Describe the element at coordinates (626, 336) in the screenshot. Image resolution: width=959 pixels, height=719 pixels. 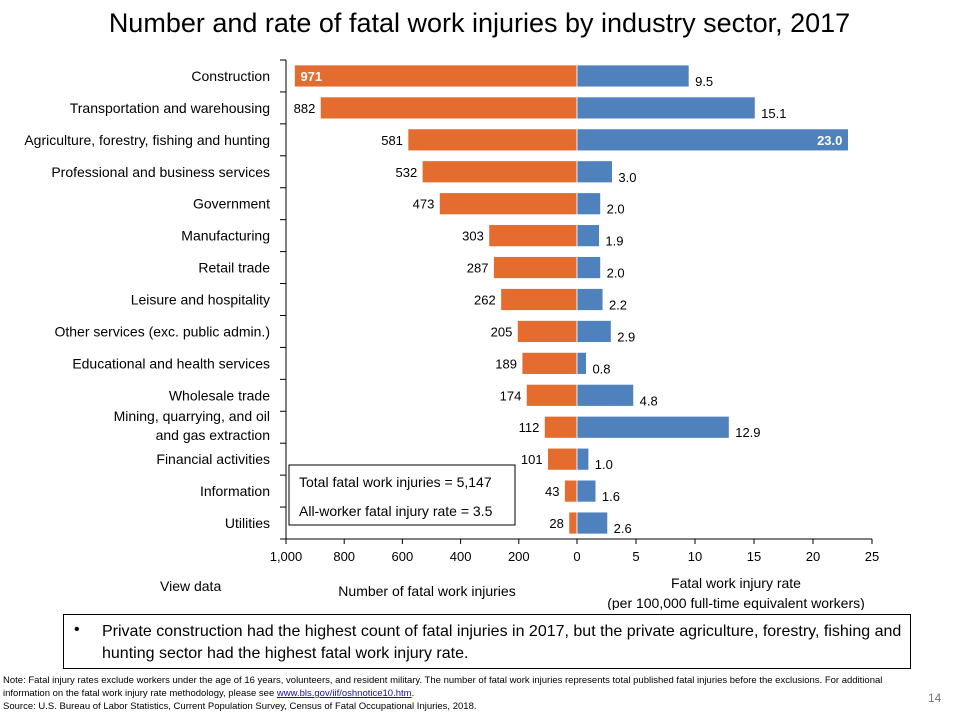
I see `rate-data-label: 2.9` at that location.